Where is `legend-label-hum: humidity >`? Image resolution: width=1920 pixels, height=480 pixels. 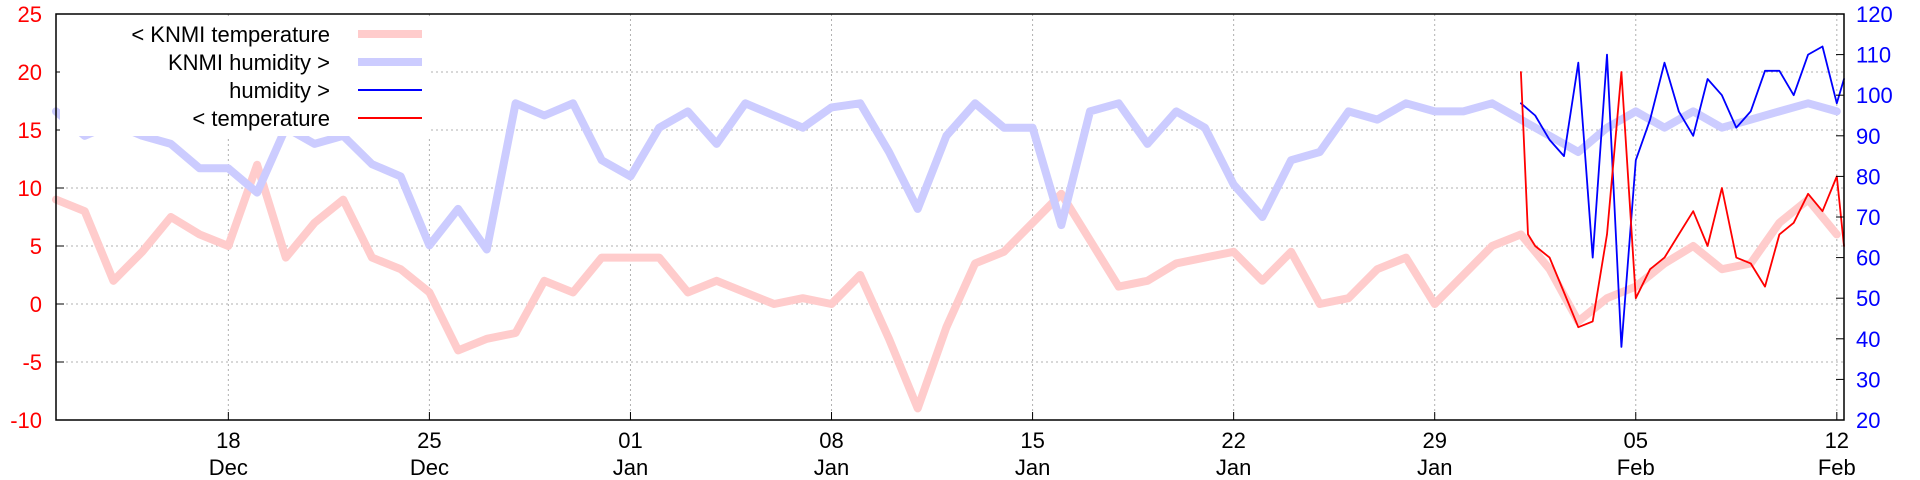
legend-label-hum: humidity > is located at coordinates (279, 90).